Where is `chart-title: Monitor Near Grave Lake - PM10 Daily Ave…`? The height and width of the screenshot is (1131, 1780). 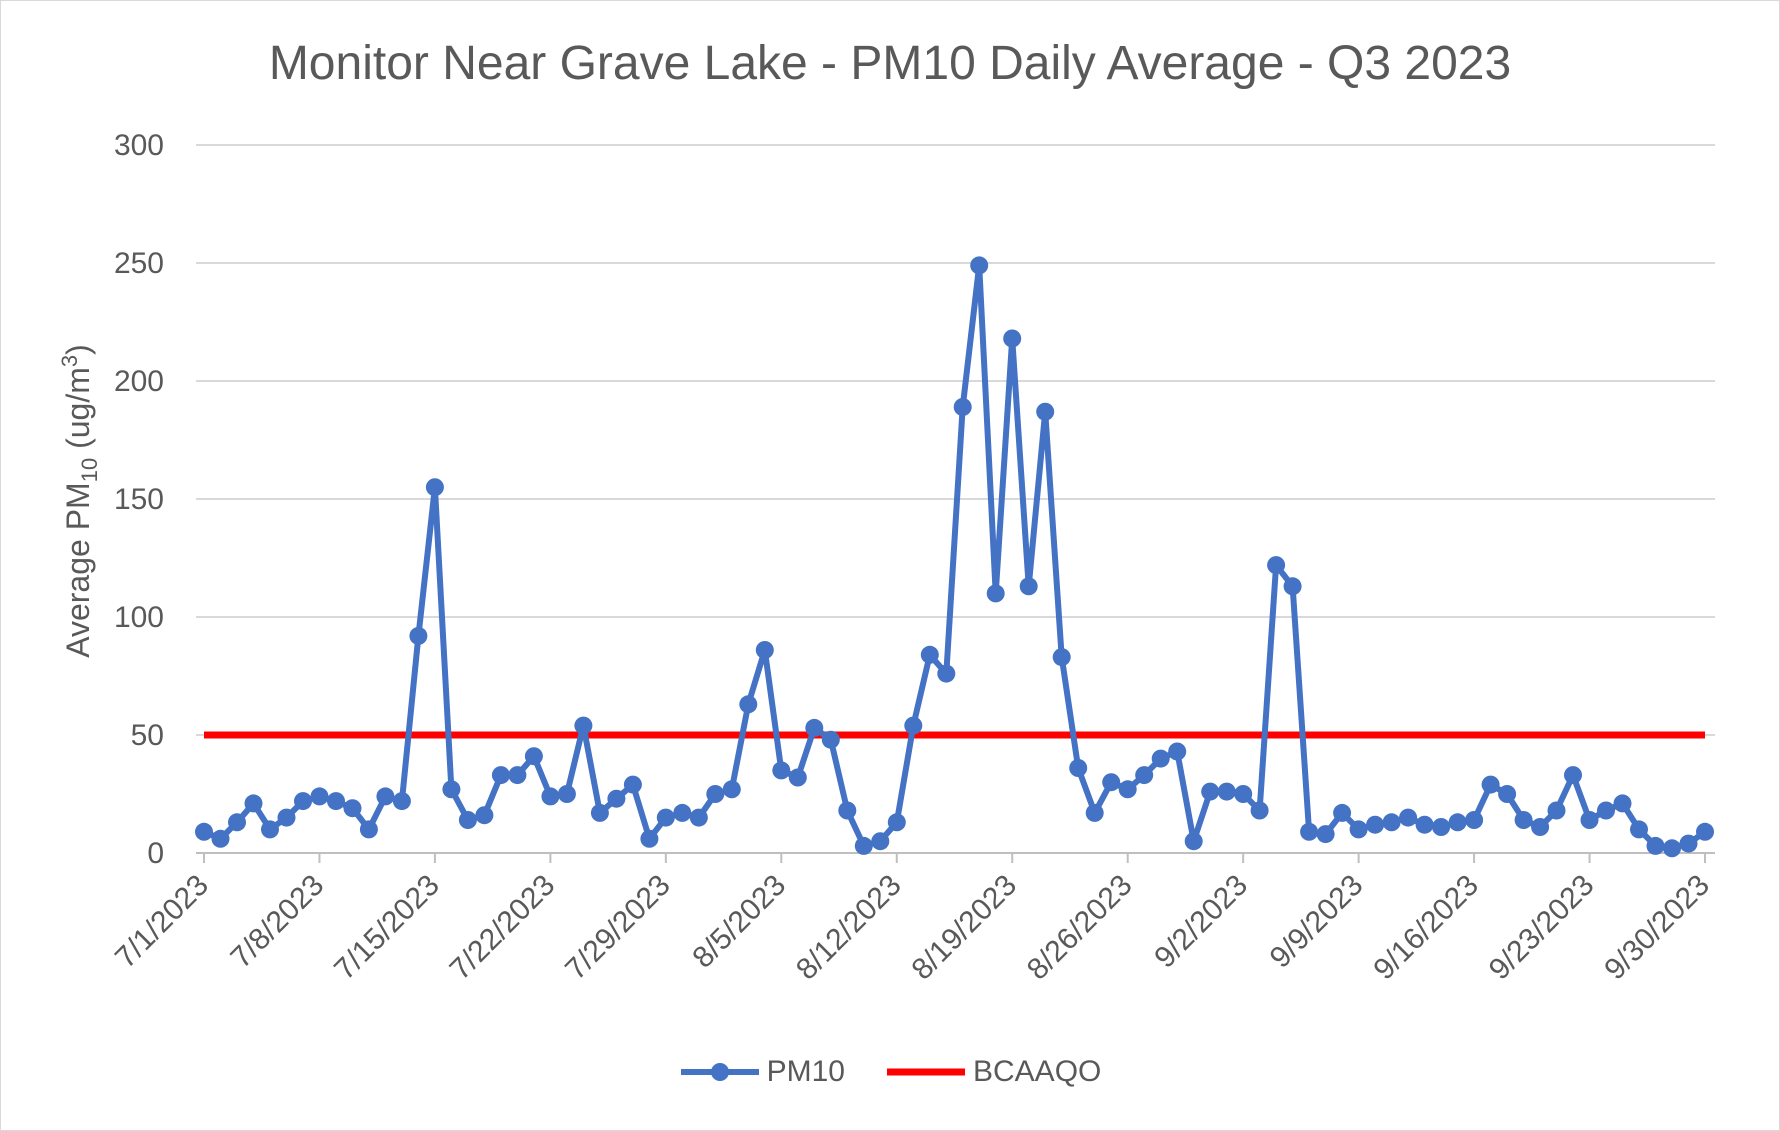
chart-title: Monitor Near Grave Lake - PM10 Daily Ave… is located at coordinates (890, 63).